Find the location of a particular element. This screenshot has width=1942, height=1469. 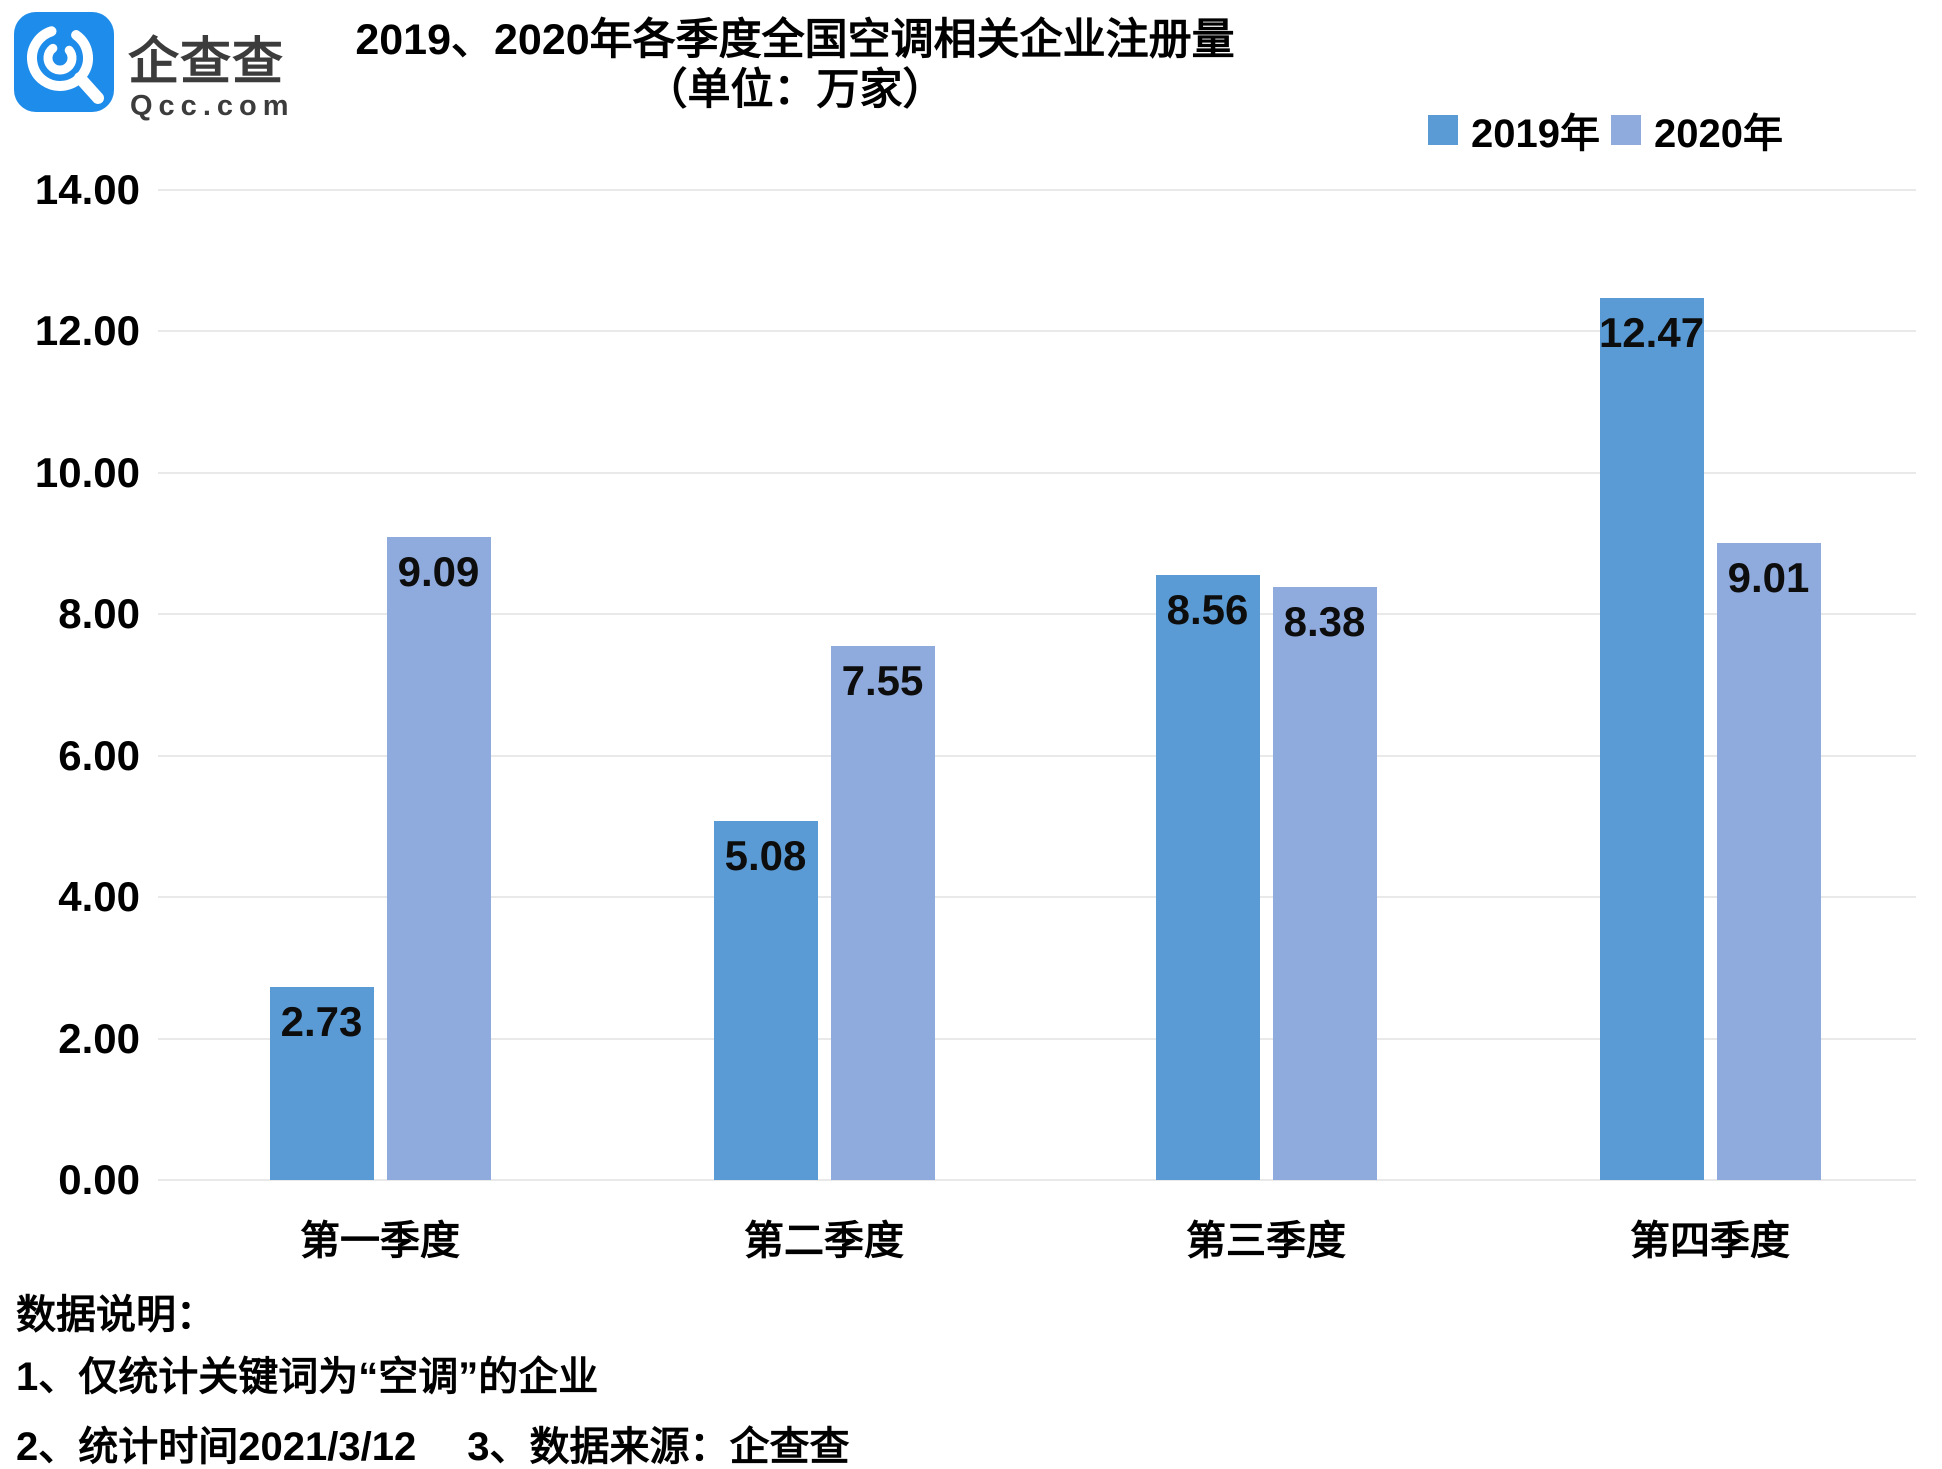

bar-value-label-2019年-q1: 2.73 is located at coordinates (321, 1021).